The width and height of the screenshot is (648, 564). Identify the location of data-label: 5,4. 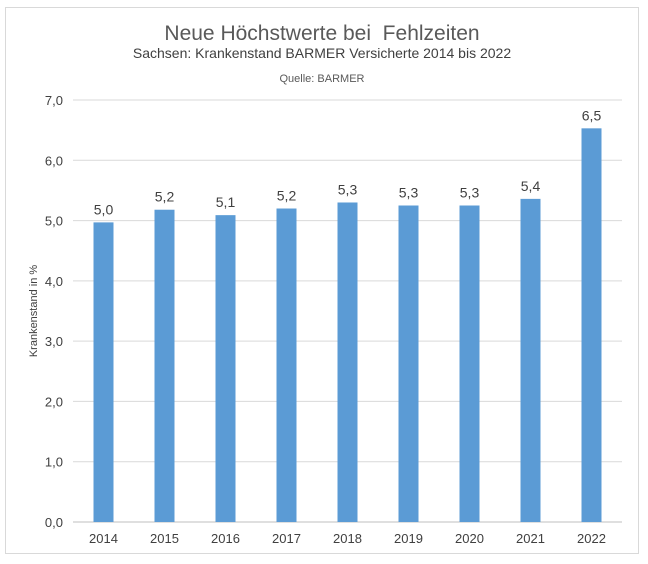
(531, 186).